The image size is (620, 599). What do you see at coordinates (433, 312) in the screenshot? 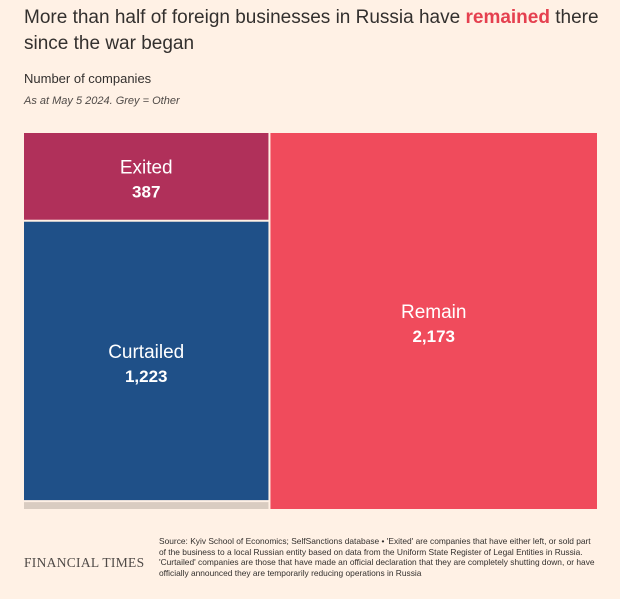
I see `treemap-label-remain: Remain` at bounding box center [433, 312].